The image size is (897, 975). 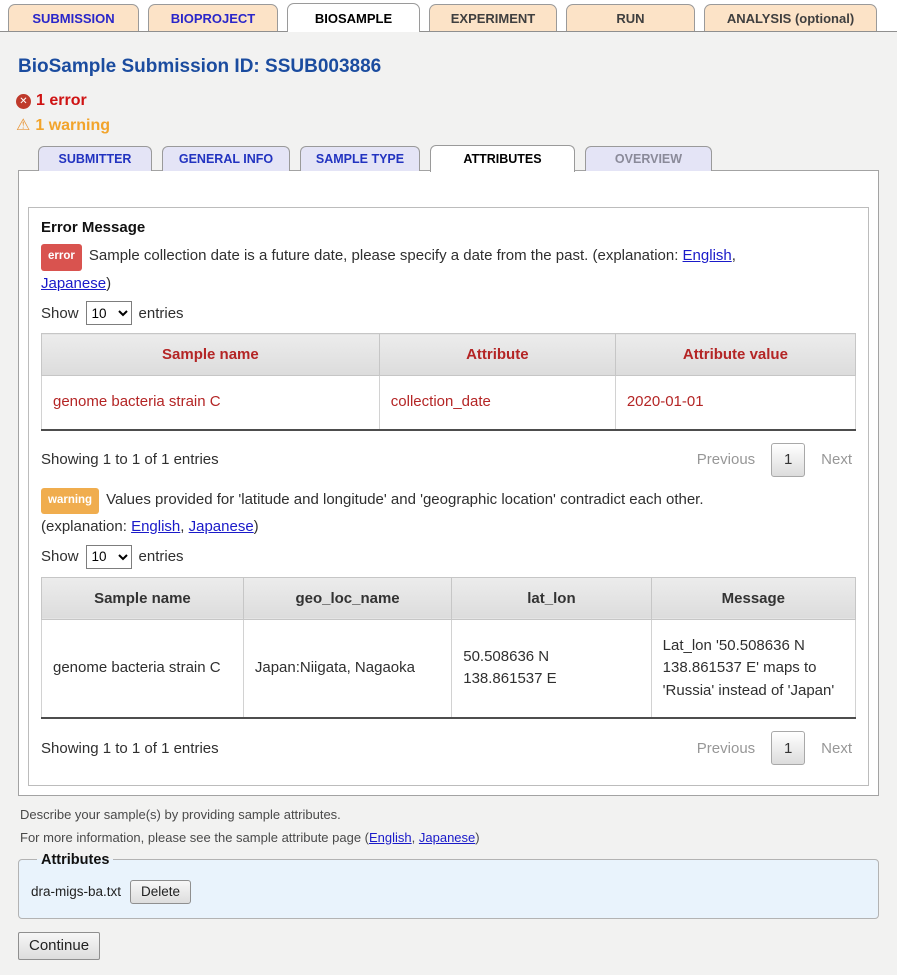 What do you see at coordinates (493, 17) in the screenshot?
I see `tab-experiment: EXPERIMENT` at bounding box center [493, 17].